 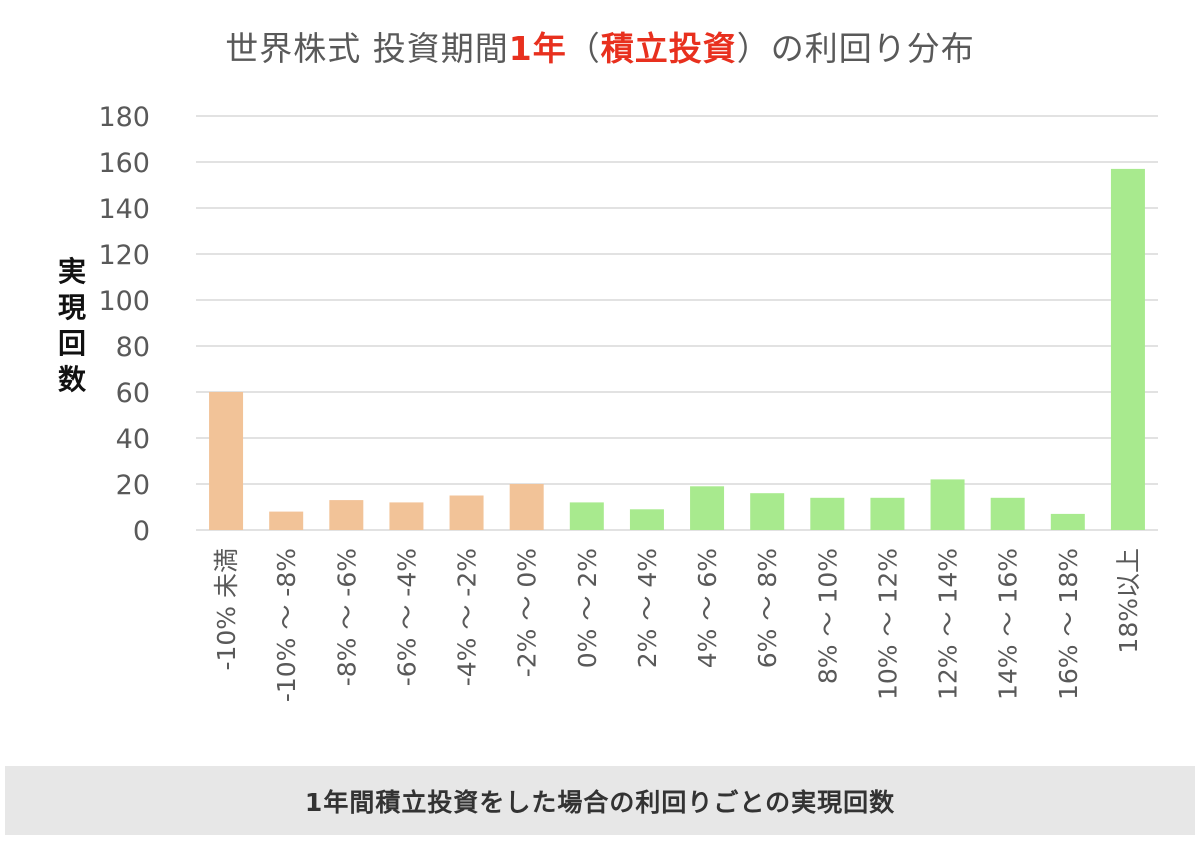 What do you see at coordinates (72, 379) in the screenshot?
I see `y-axis-label-char: 数` at bounding box center [72, 379].